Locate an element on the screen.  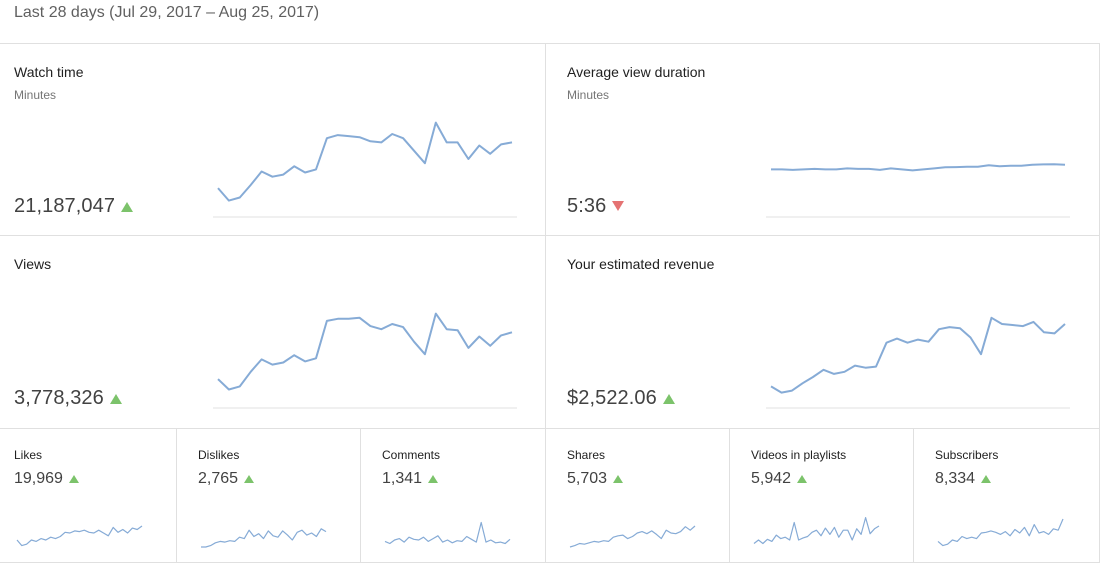
value-text: 8,334 is located at coordinates (955, 478).